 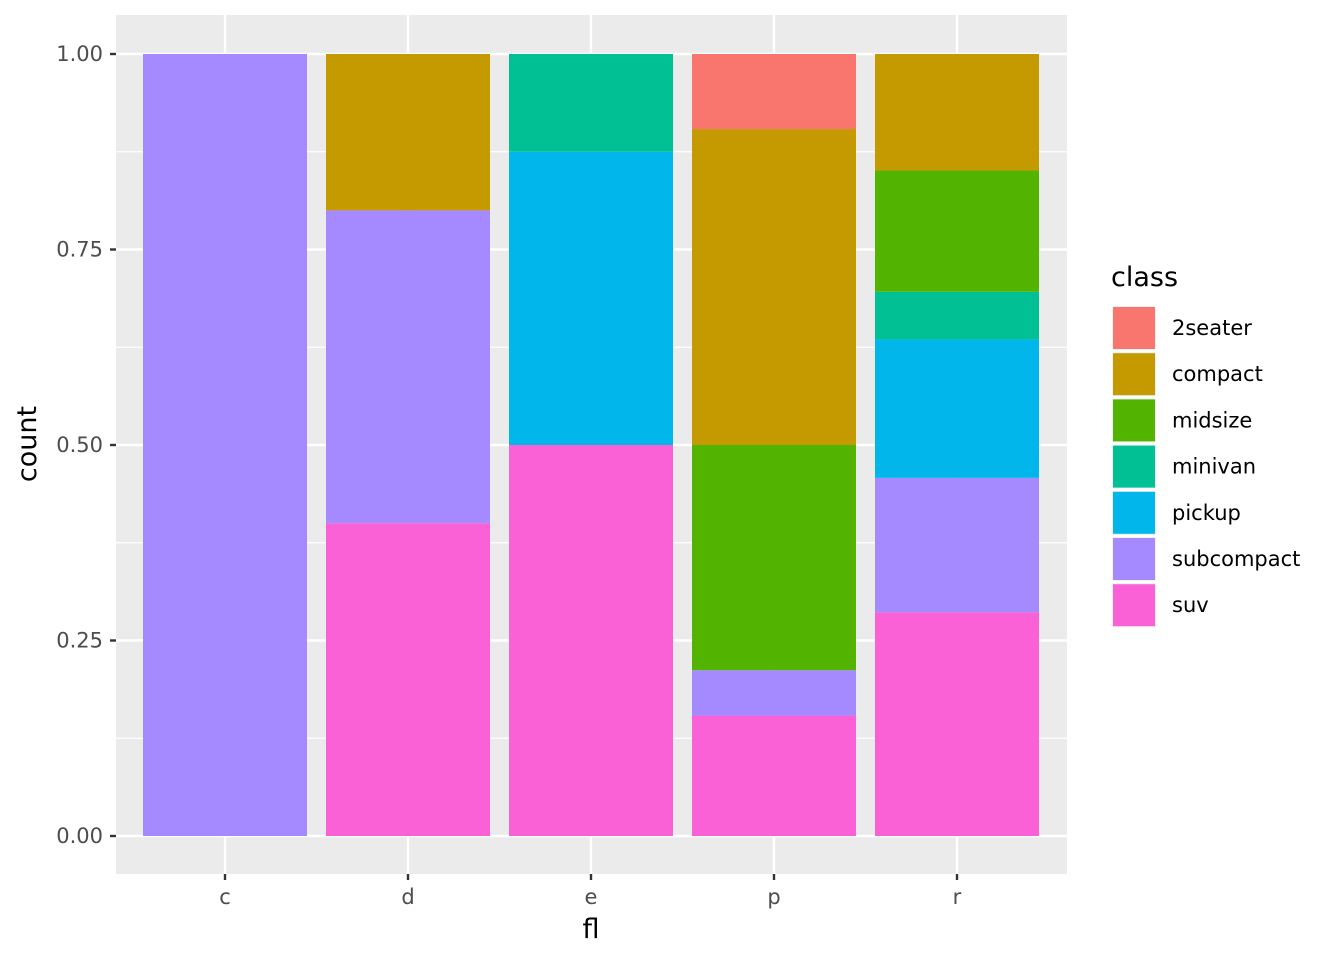 What do you see at coordinates (407, 897) in the screenshot?
I see `x-tick-label: d` at bounding box center [407, 897].